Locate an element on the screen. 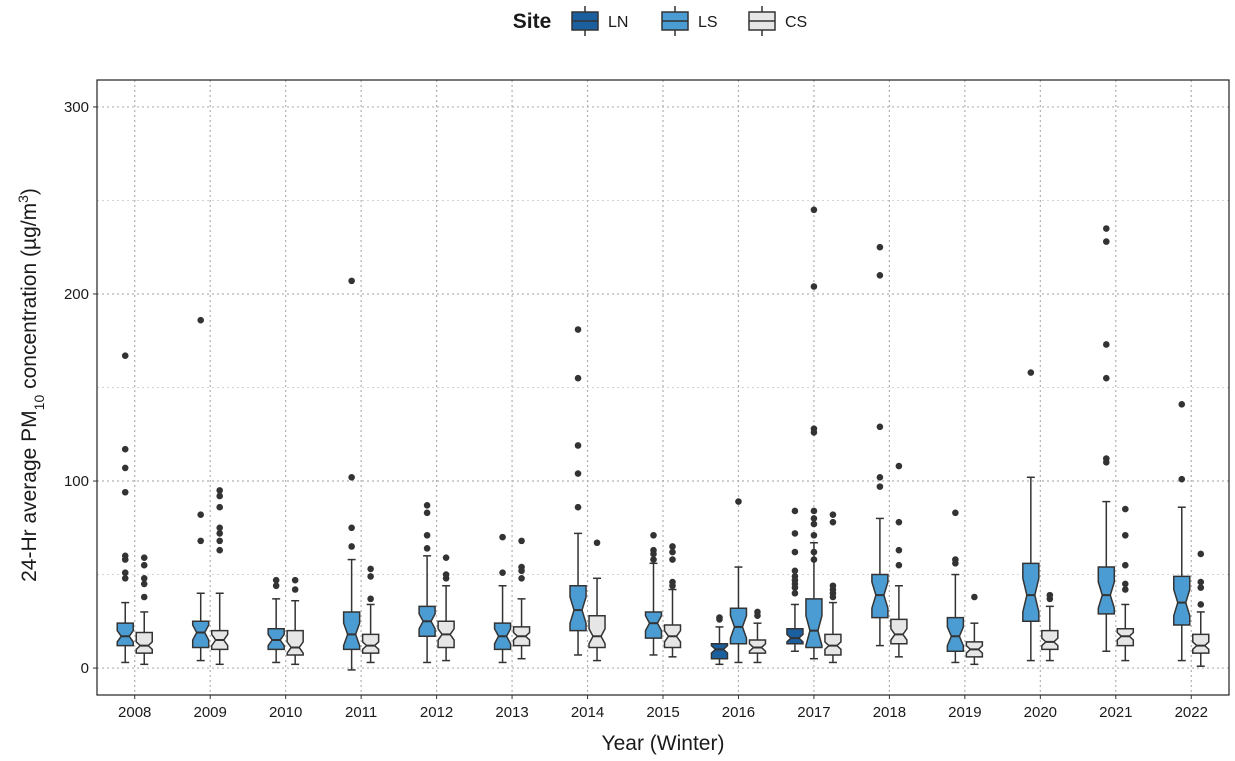 The height and width of the screenshot is (761, 1235). x-tick-label: 2022 is located at coordinates (1191, 712).